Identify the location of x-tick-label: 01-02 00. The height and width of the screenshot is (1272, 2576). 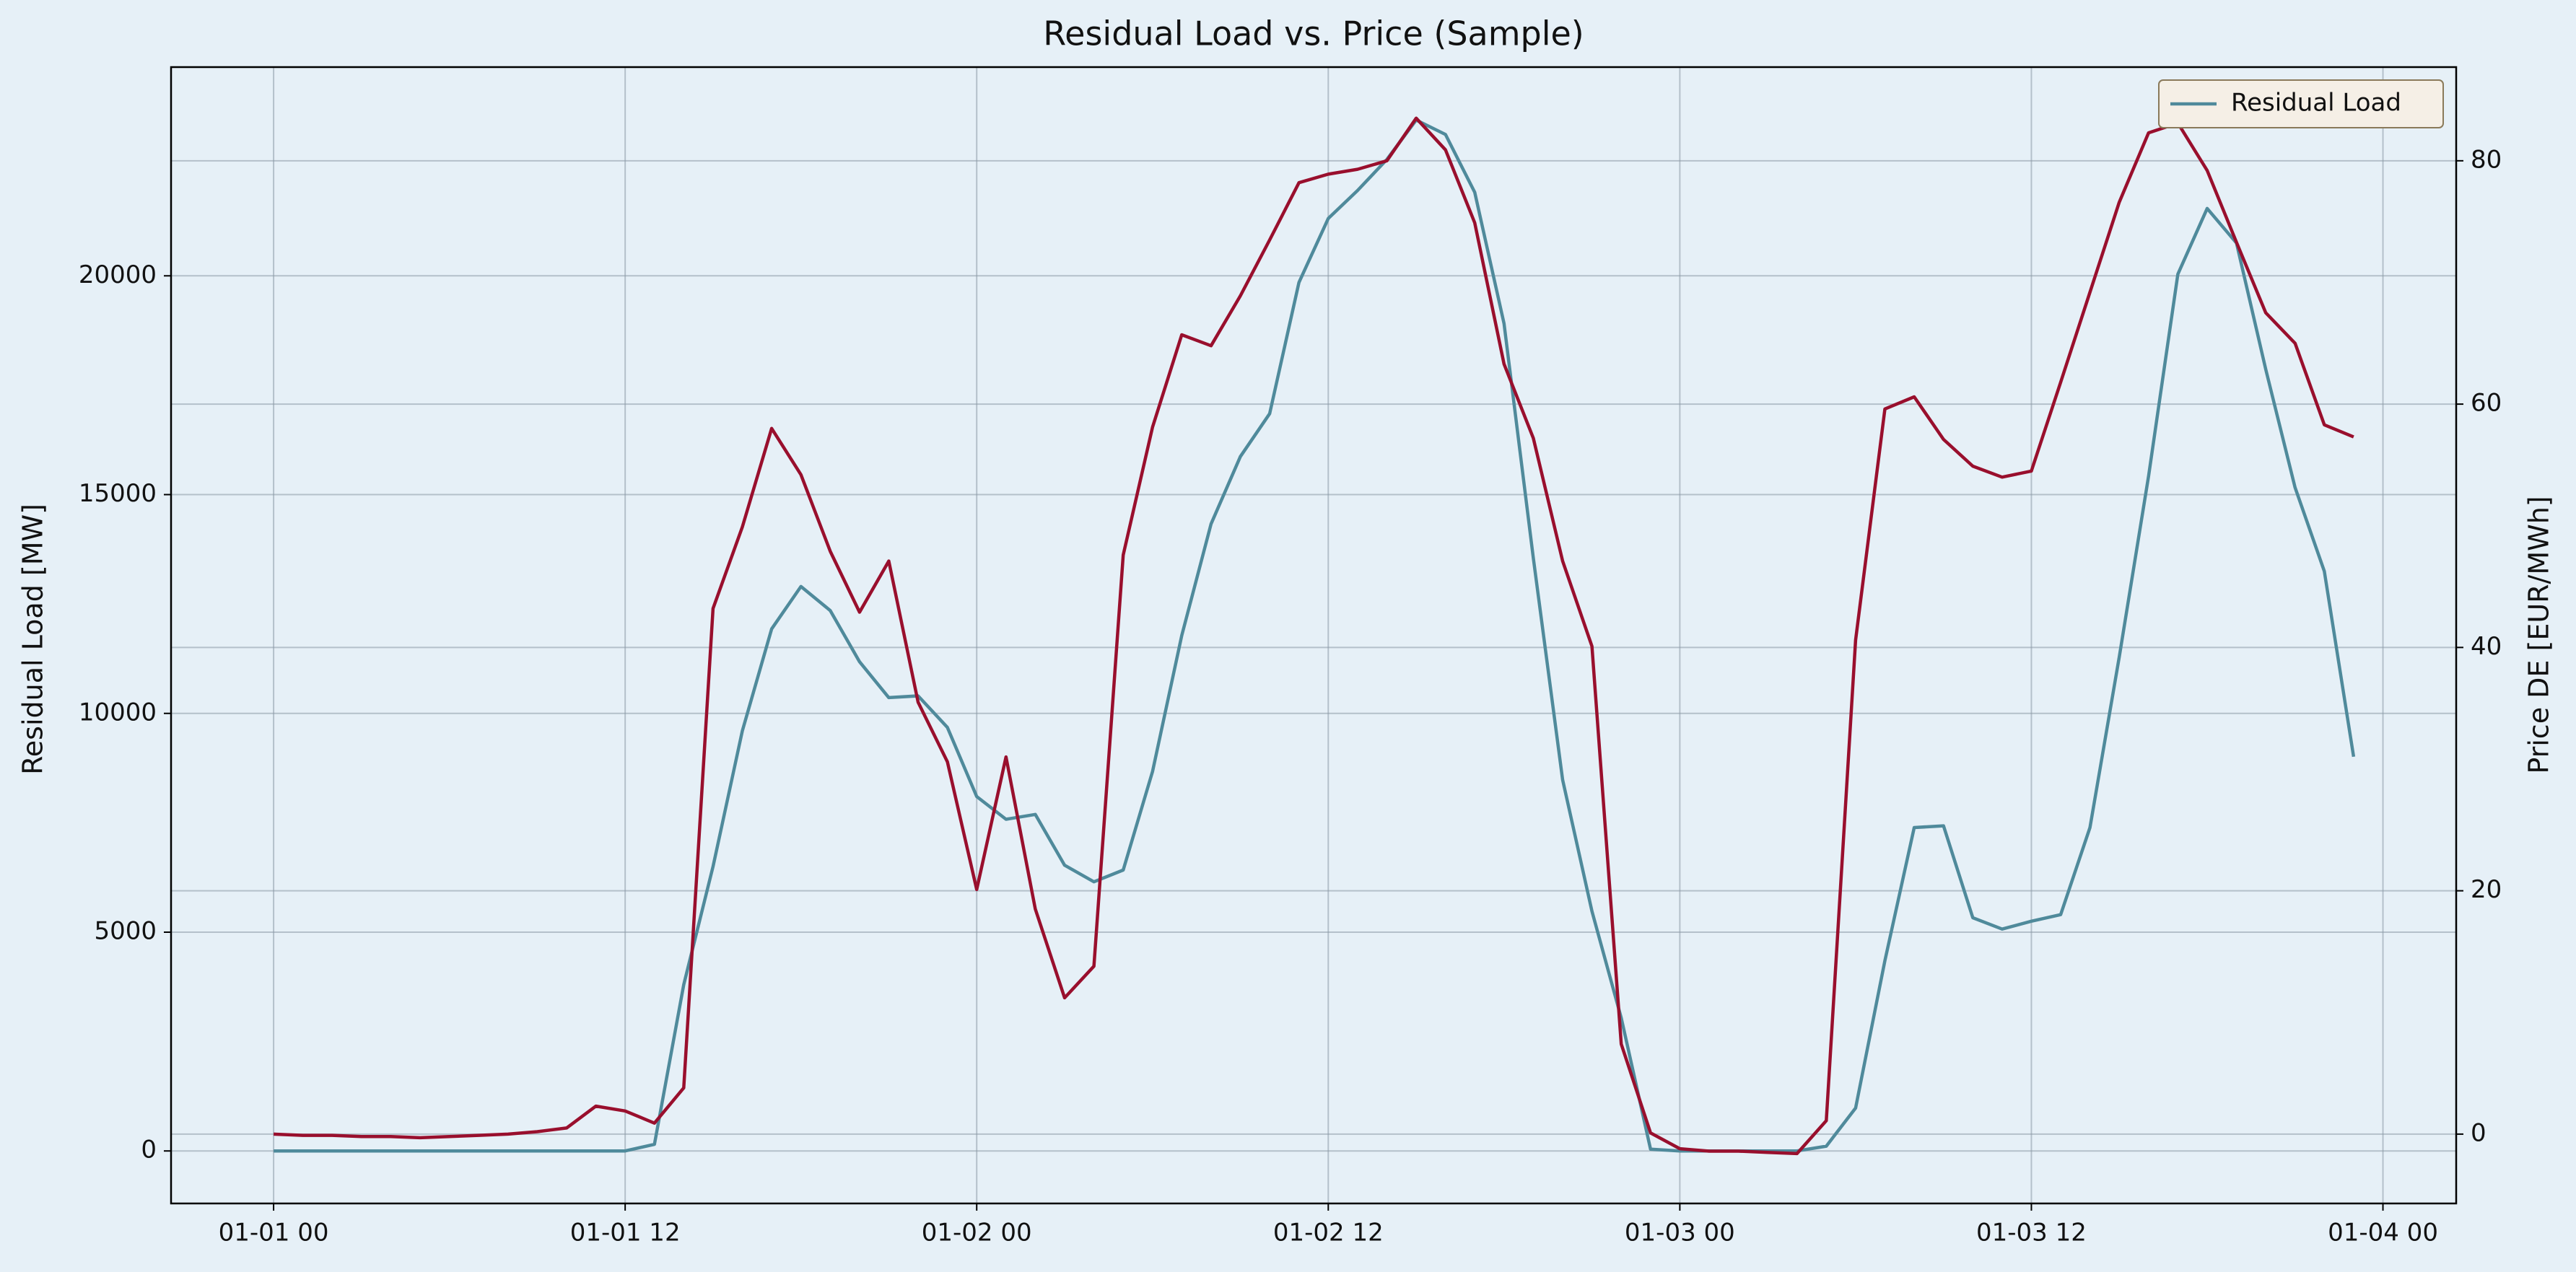
(977, 1233).